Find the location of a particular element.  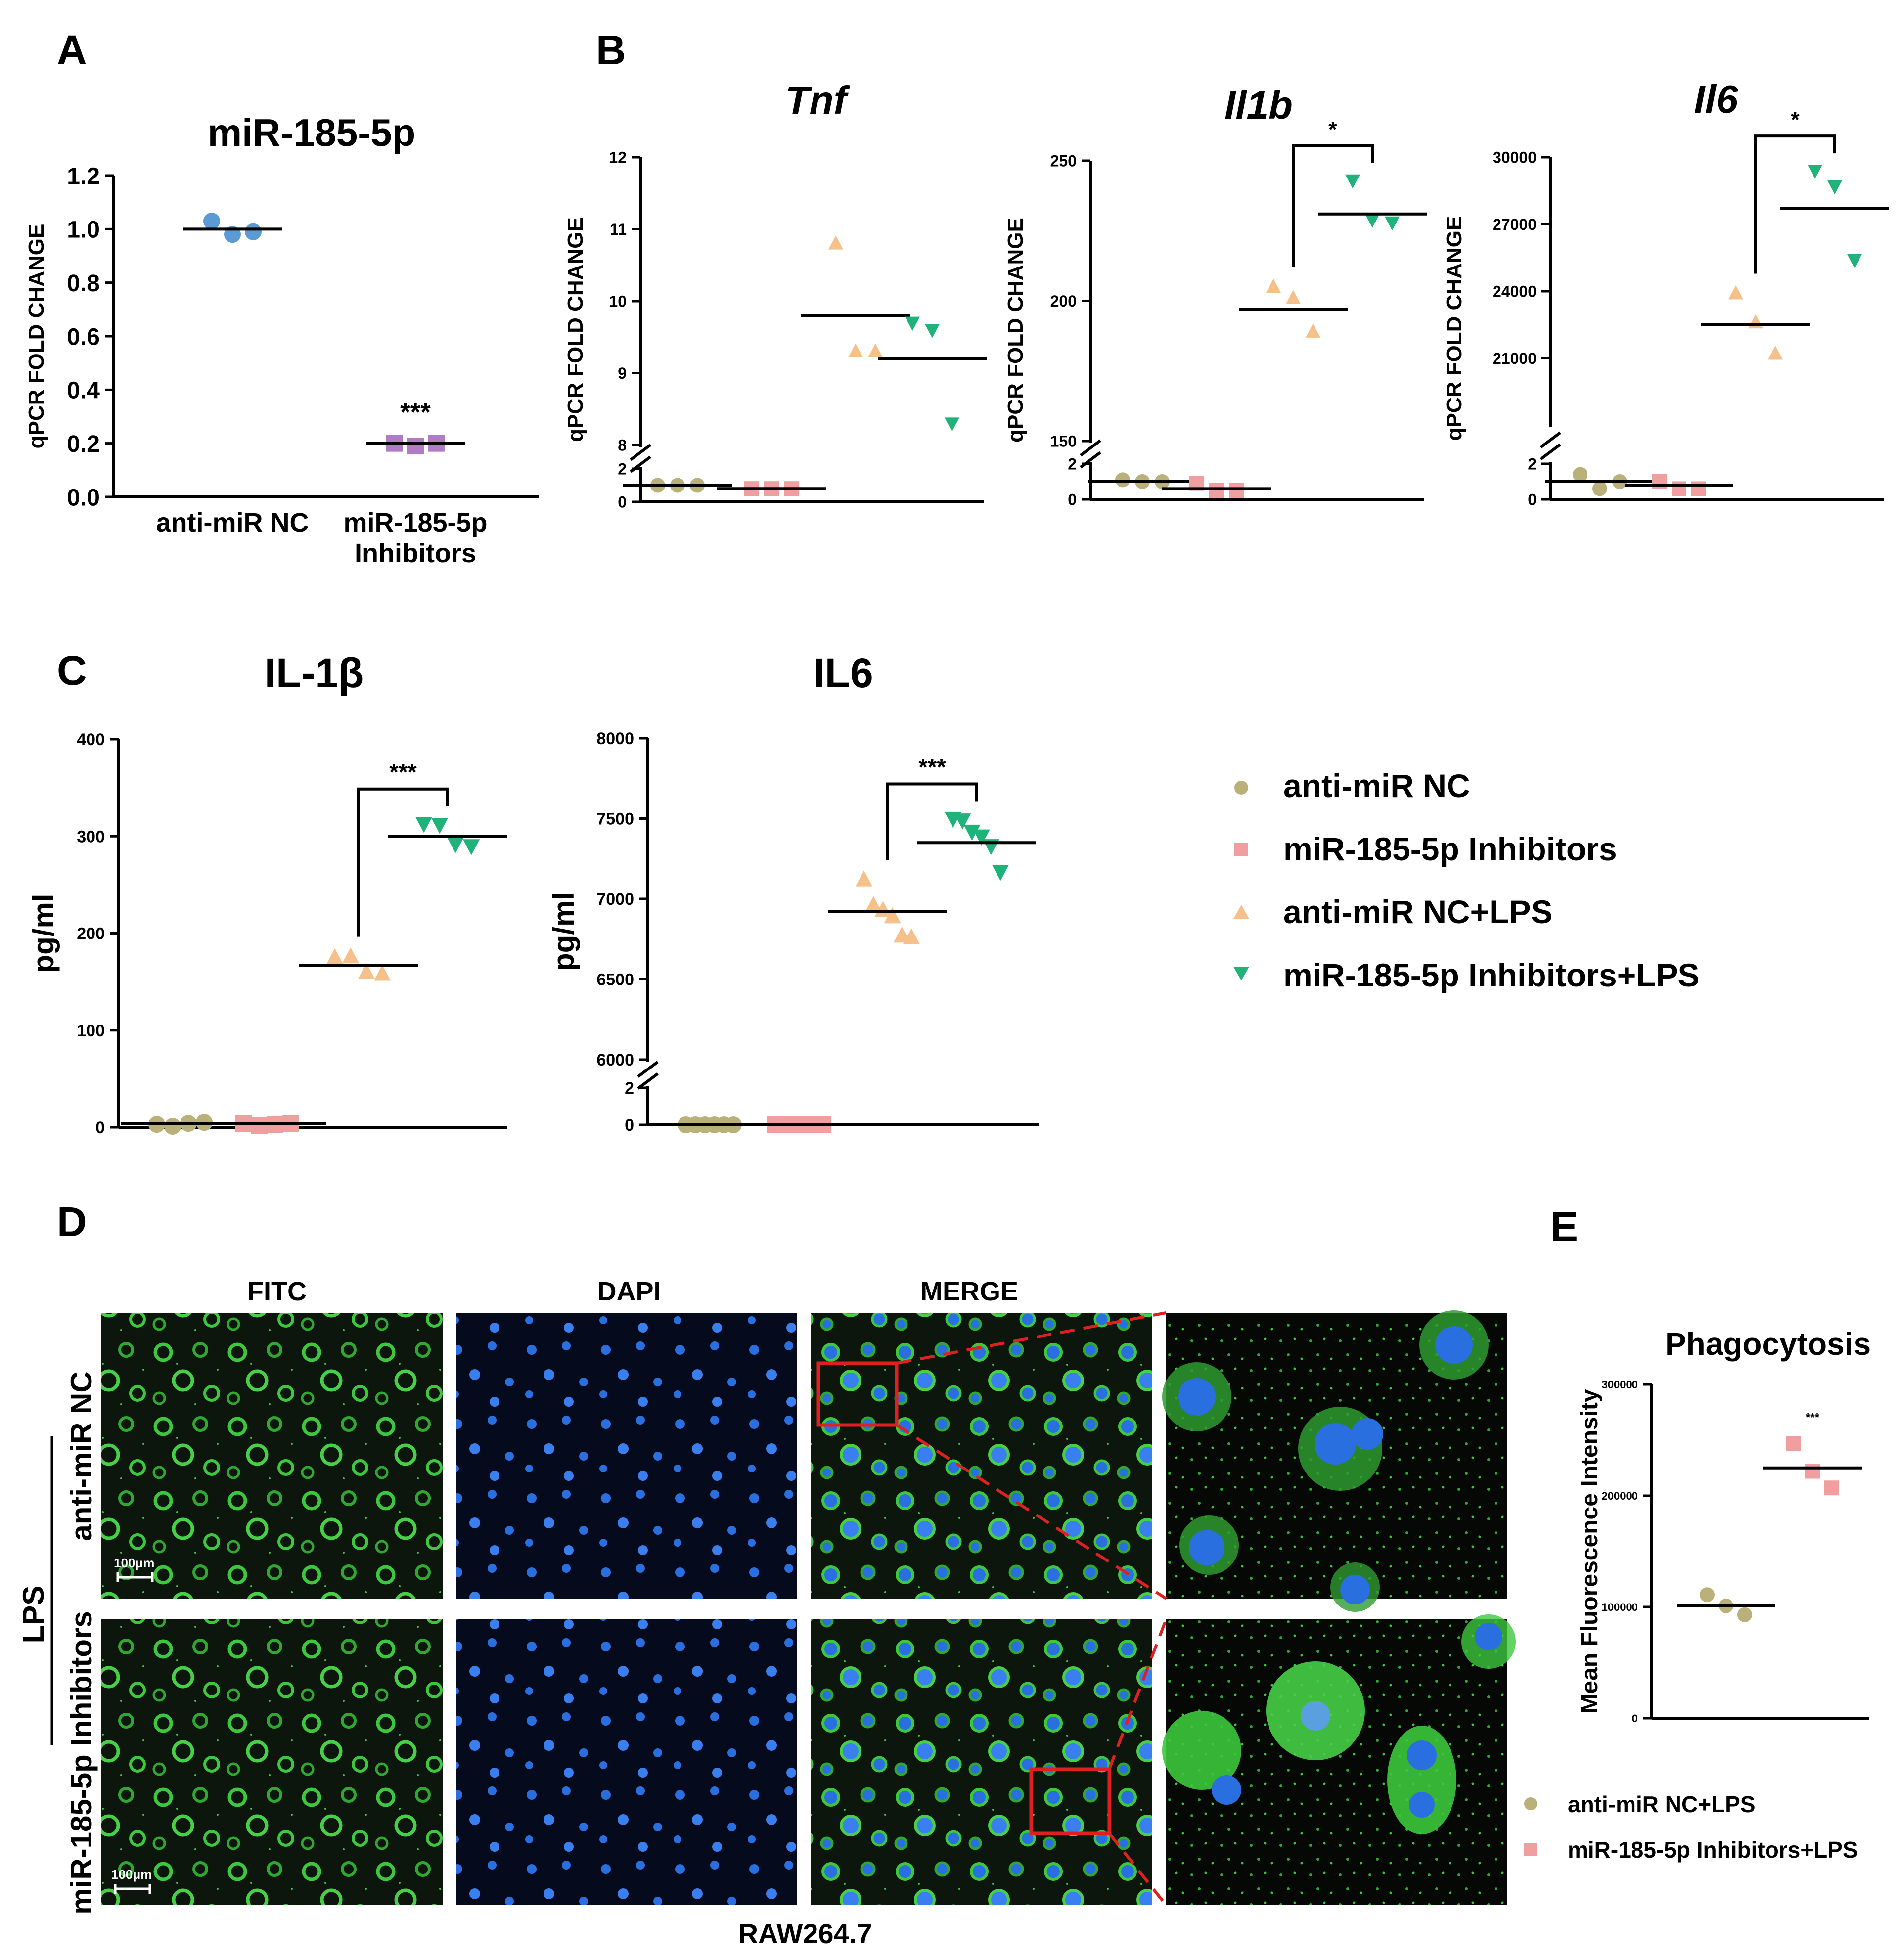

col-header-dapi: DAPI is located at coordinates (629, 1291).